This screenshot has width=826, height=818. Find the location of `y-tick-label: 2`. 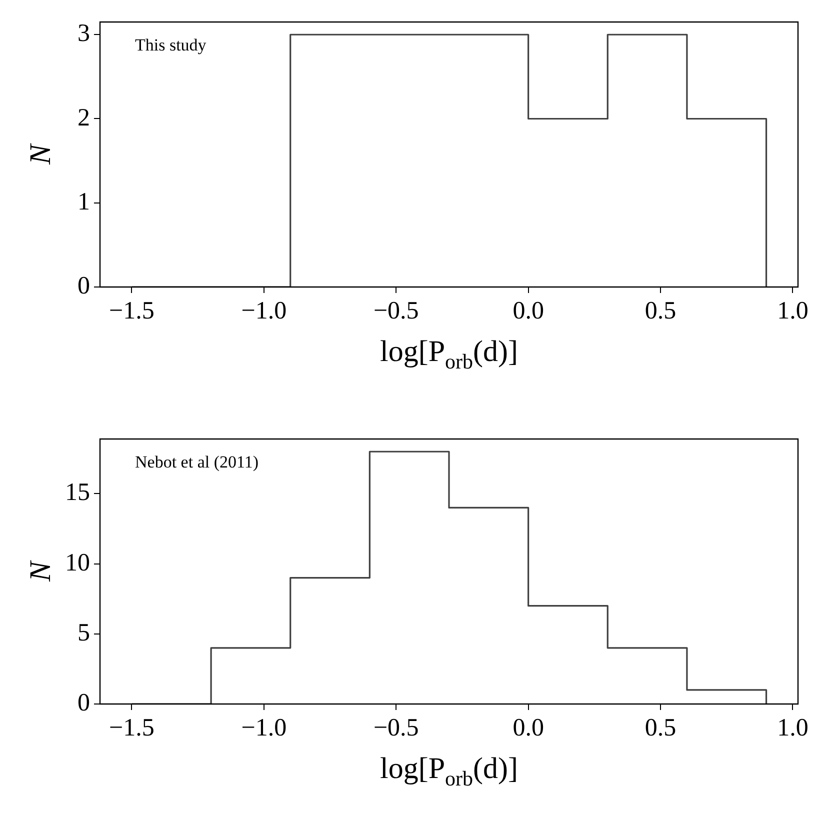

y-tick-label: 2 is located at coordinates (84, 118).